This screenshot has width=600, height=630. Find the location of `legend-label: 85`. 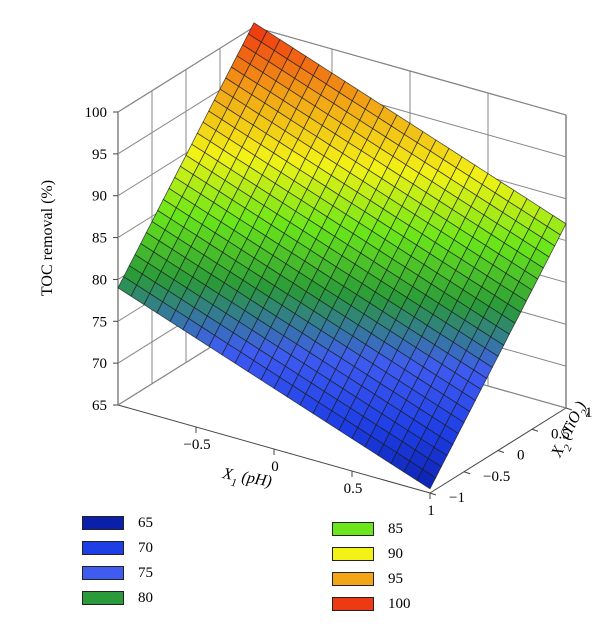

legend-label: 85 is located at coordinates (395, 528).